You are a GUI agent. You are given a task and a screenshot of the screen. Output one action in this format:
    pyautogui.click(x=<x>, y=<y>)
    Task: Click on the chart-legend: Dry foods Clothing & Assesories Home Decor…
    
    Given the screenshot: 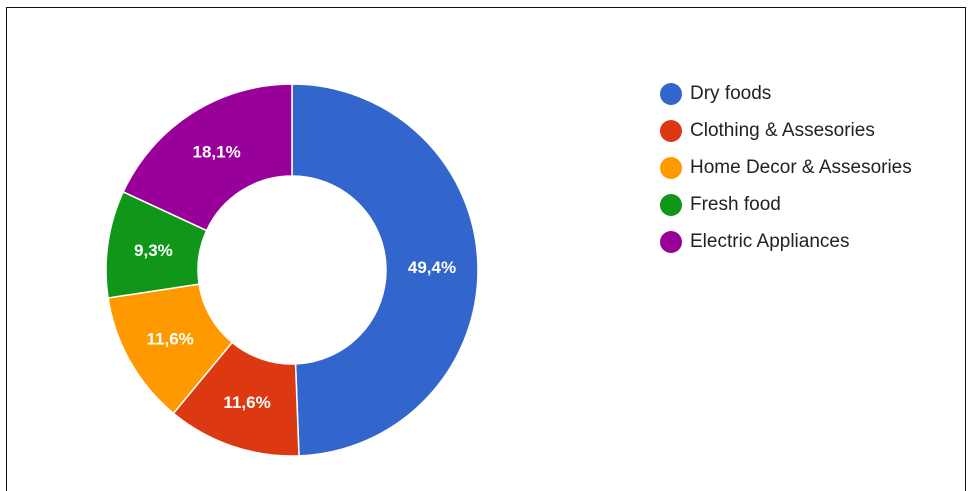 What is the action you would take?
    pyautogui.click(x=786, y=174)
    